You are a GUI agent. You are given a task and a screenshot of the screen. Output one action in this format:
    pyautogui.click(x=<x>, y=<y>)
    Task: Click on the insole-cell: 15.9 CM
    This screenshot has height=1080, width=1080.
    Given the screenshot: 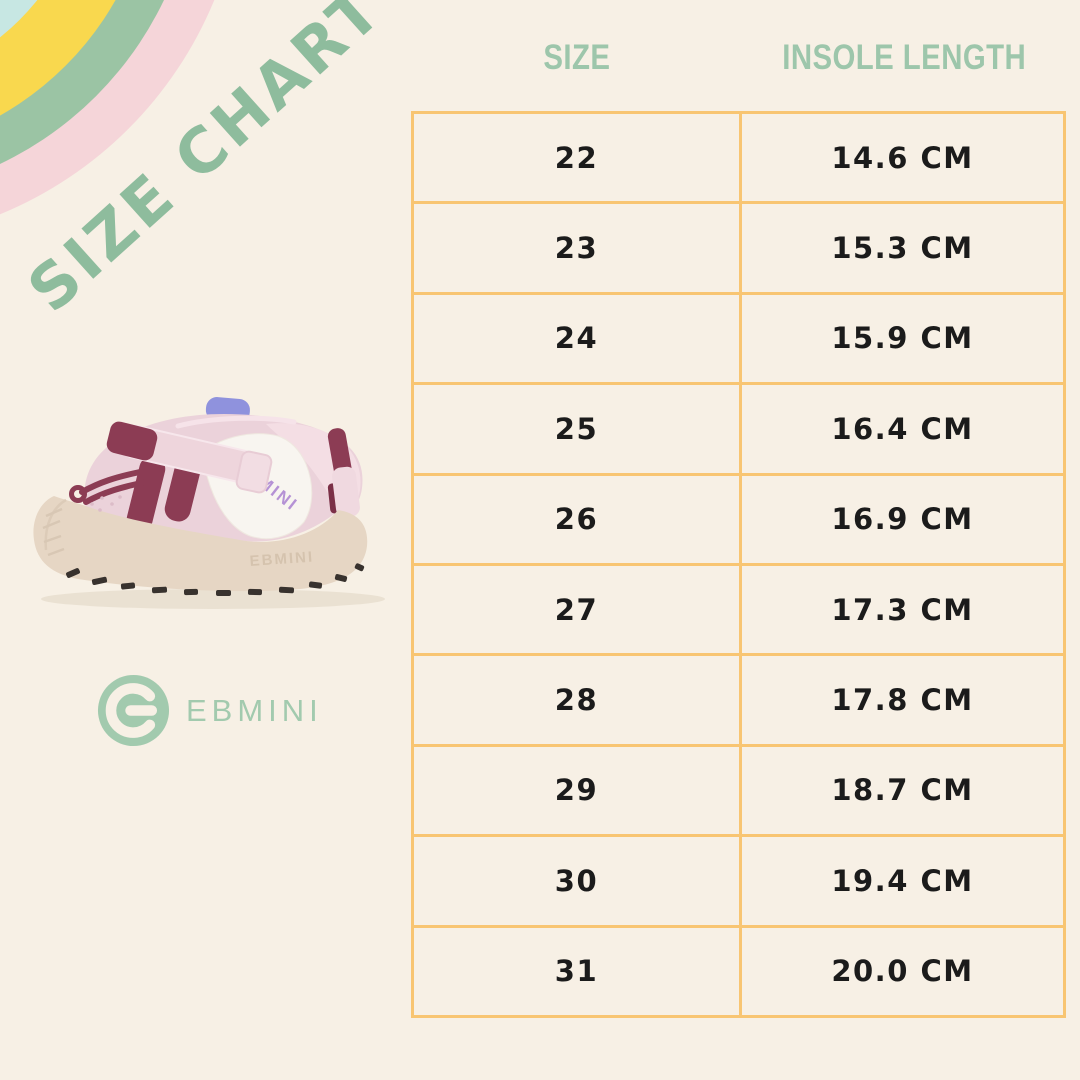 What is the action you would take?
    pyautogui.click(x=902, y=338)
    